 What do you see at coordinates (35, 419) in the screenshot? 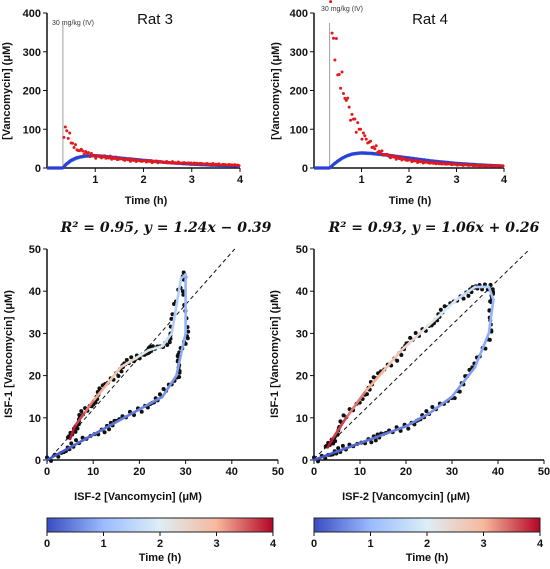
I see `y-tick-label: 10` at bounding box center [35, 419].